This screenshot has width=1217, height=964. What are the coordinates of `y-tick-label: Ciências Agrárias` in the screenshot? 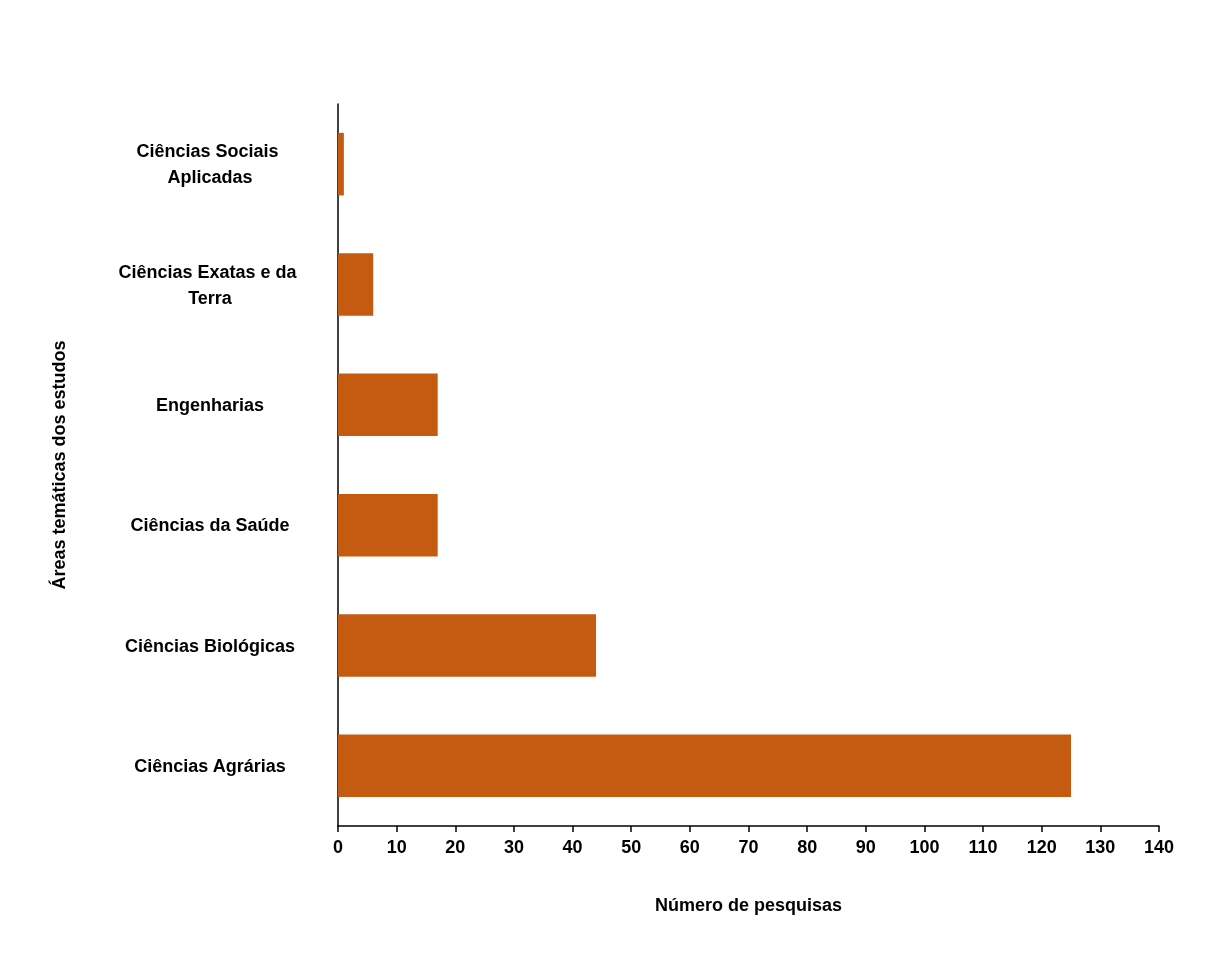 It's located at (210, 765).